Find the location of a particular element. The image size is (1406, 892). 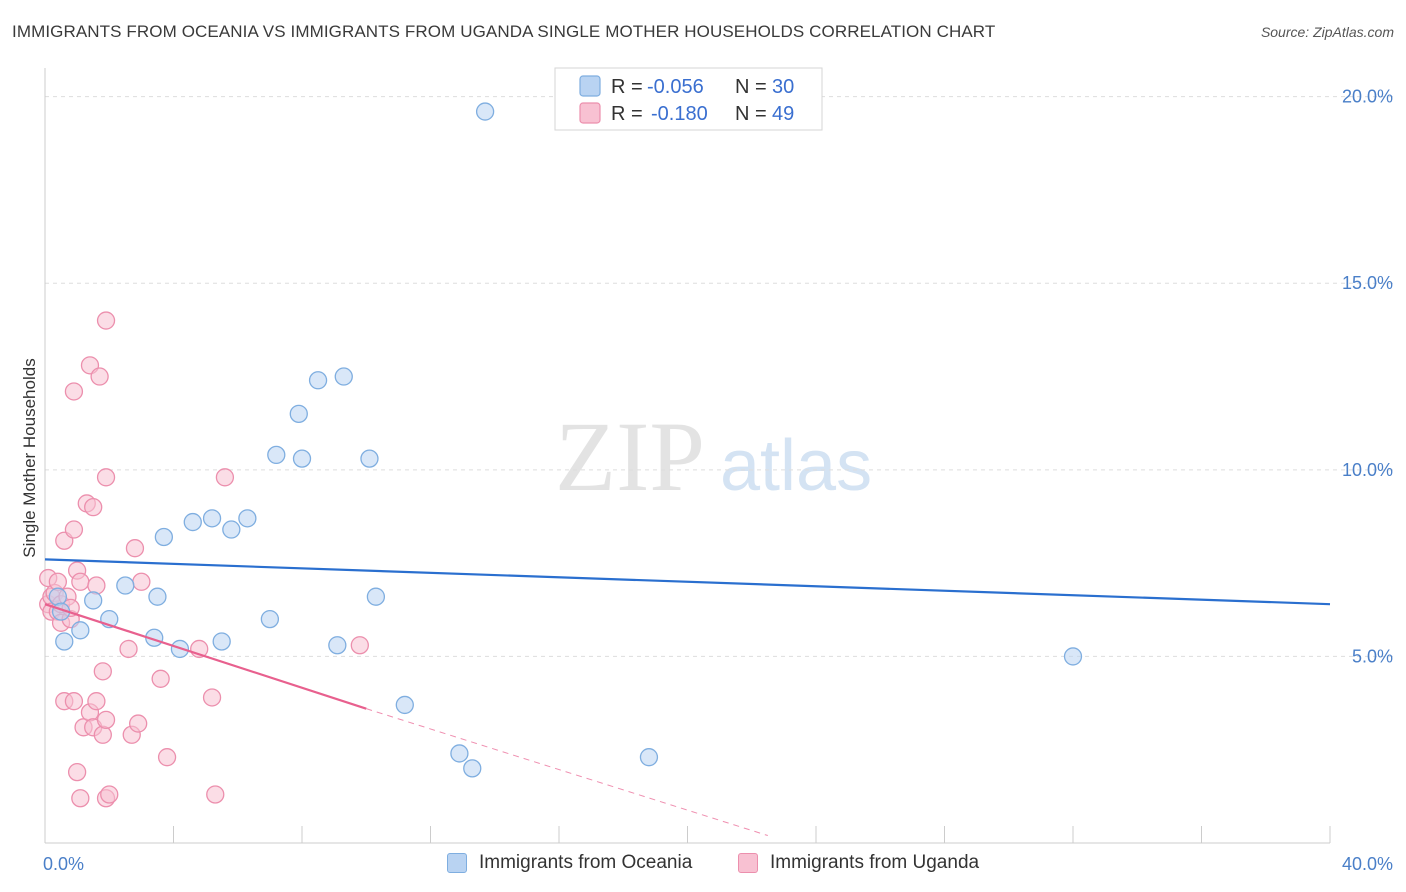

y-tick-label: 20.0% is located at coordinates (1367, 97).